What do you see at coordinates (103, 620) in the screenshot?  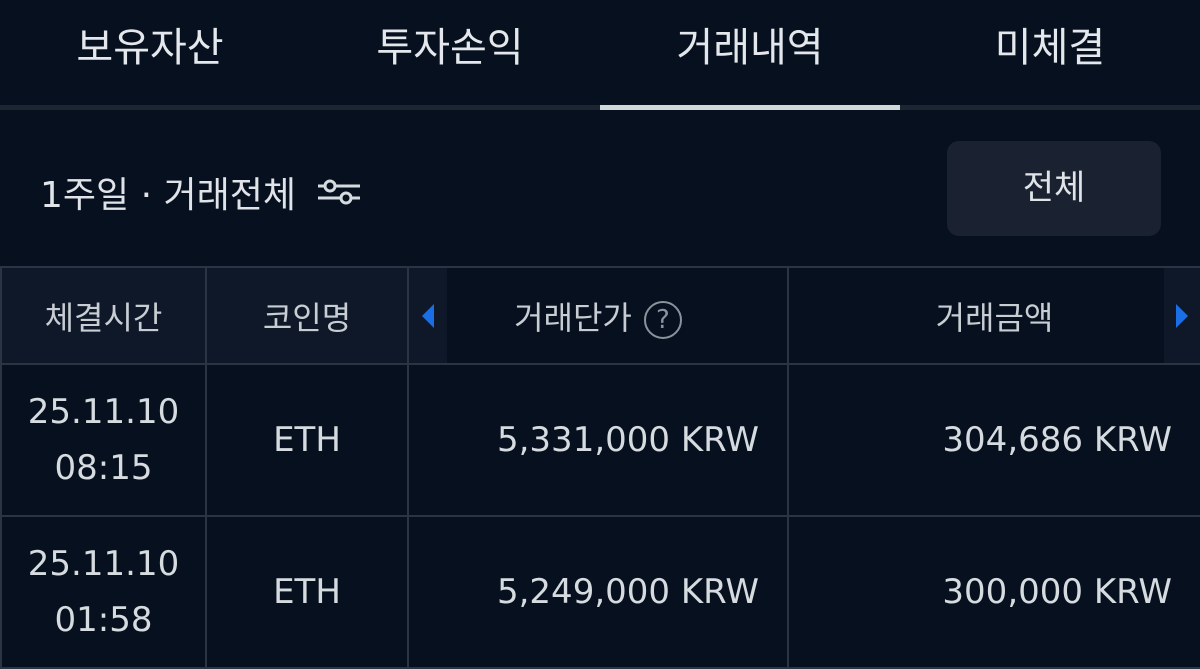 I see `exec-time: 01:58` at bounding box center [103, 620].